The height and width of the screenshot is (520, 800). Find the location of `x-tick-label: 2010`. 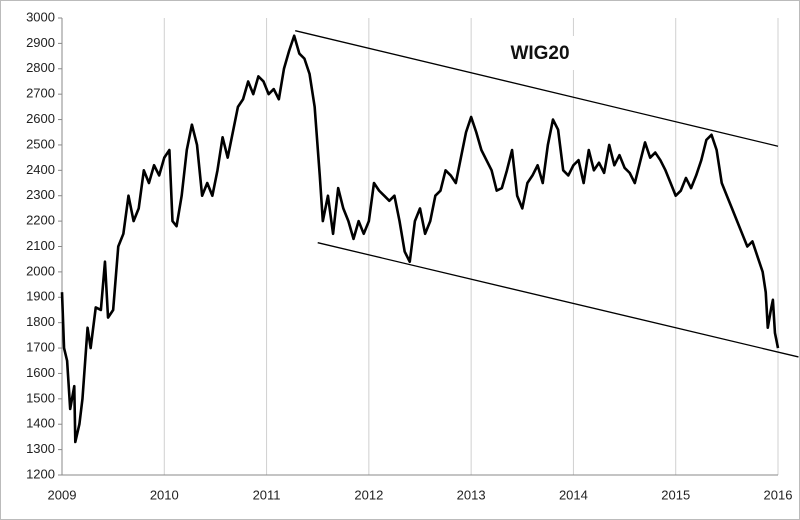

x-tick-label: 2010 is located at coordinates (164, 494).